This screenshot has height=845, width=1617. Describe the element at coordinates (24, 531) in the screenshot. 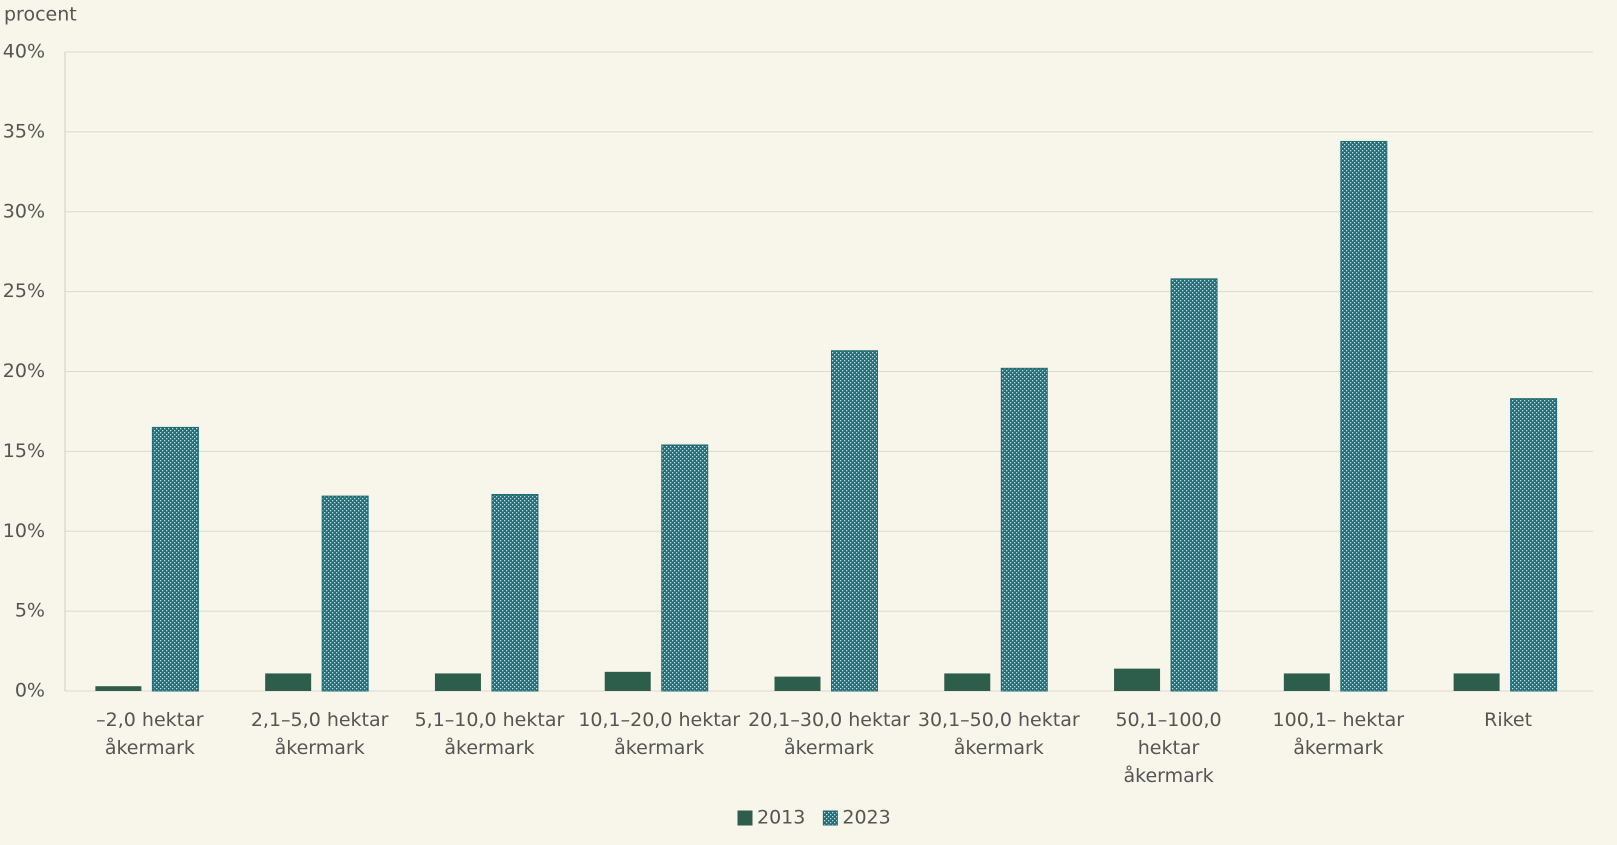

I see `y-tick-label: 10%` at that location.